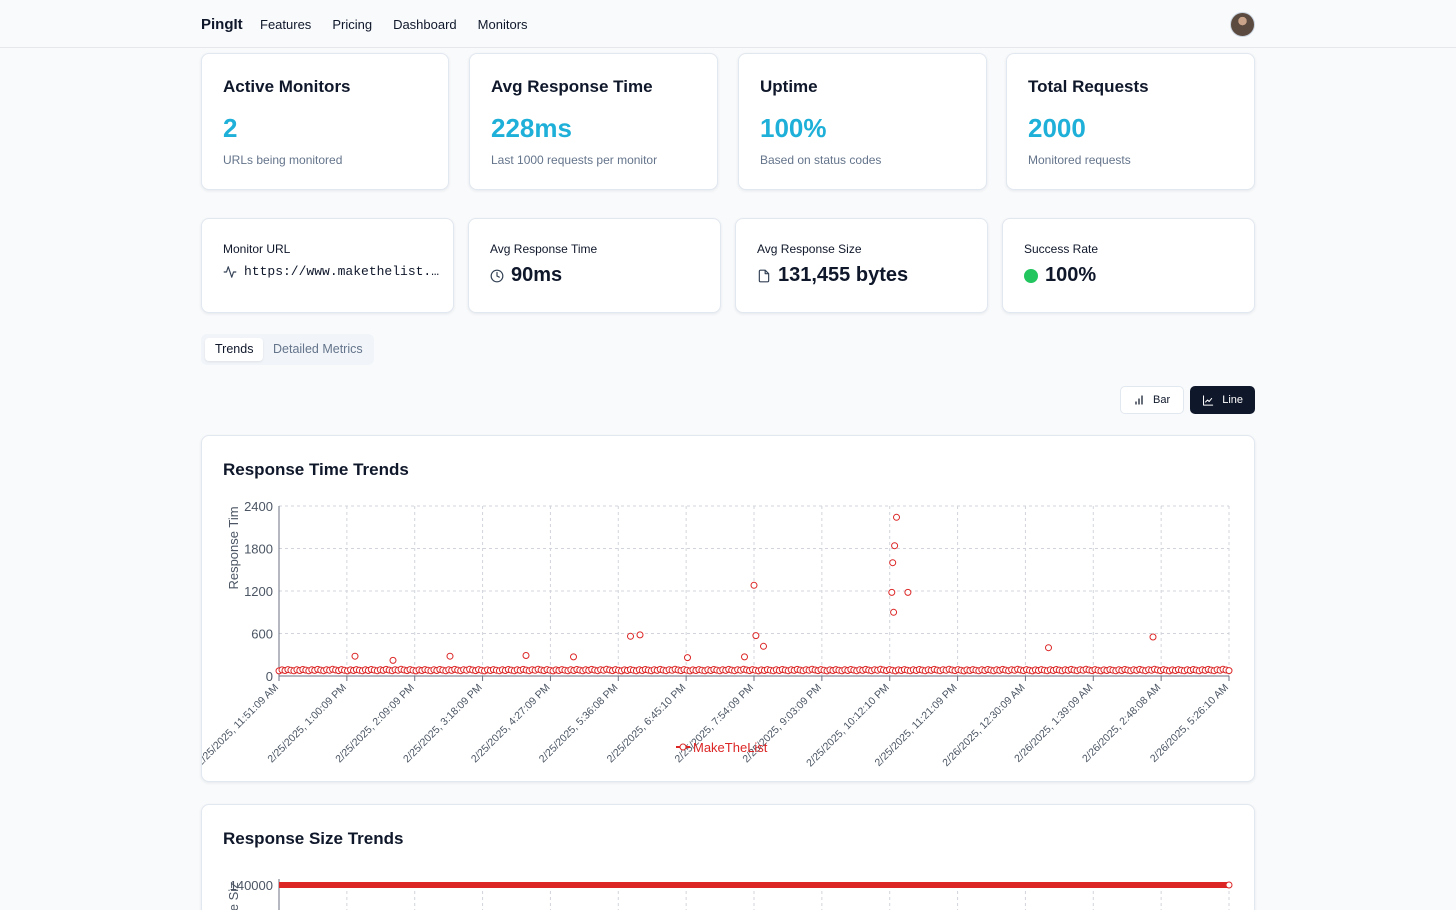  What do you see at coordinates (258, 506) in the screenshot?
I see `y-tick-label: 2400` at bounding box center [258, 506].